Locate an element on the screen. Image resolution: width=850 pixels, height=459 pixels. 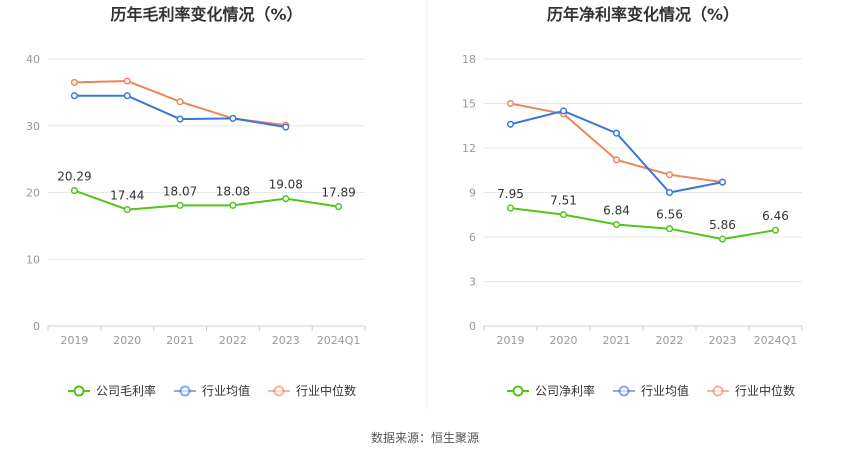
data-label: 5.86 is located at coordinates (722, 225).